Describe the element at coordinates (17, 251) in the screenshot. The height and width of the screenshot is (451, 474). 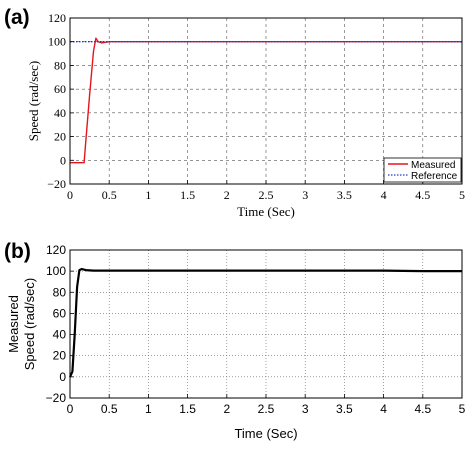
I see `panel-label-b: (b)` at that location.